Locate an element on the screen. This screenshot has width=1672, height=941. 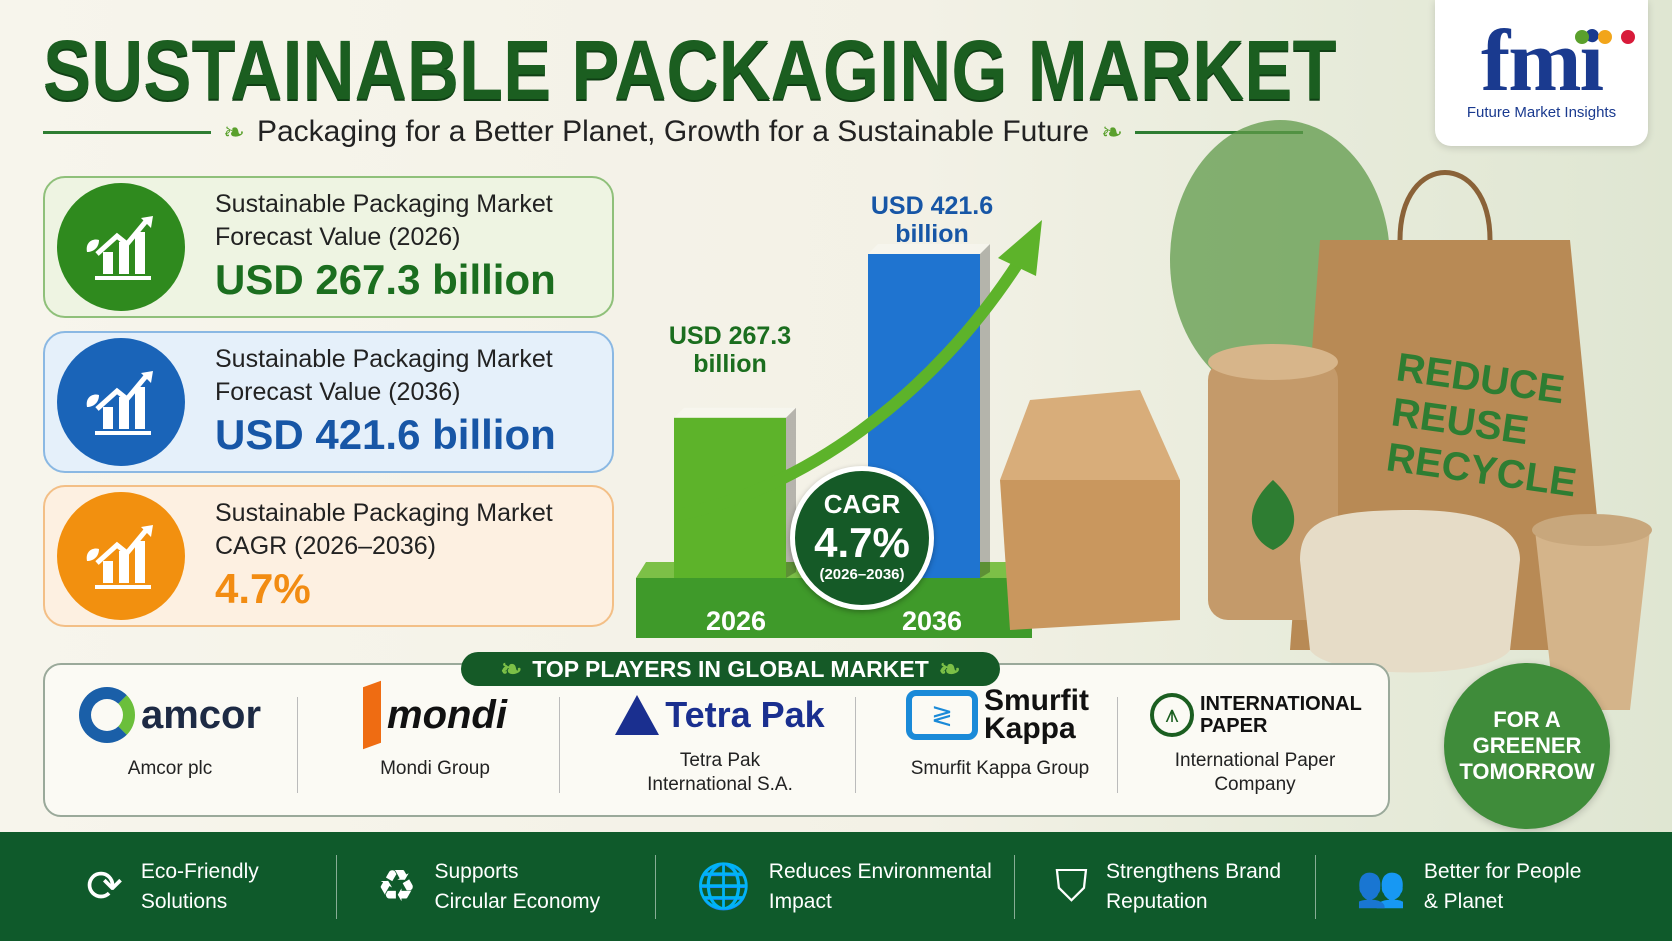
player-name: International Paper is located at coordinates (1255, 760).